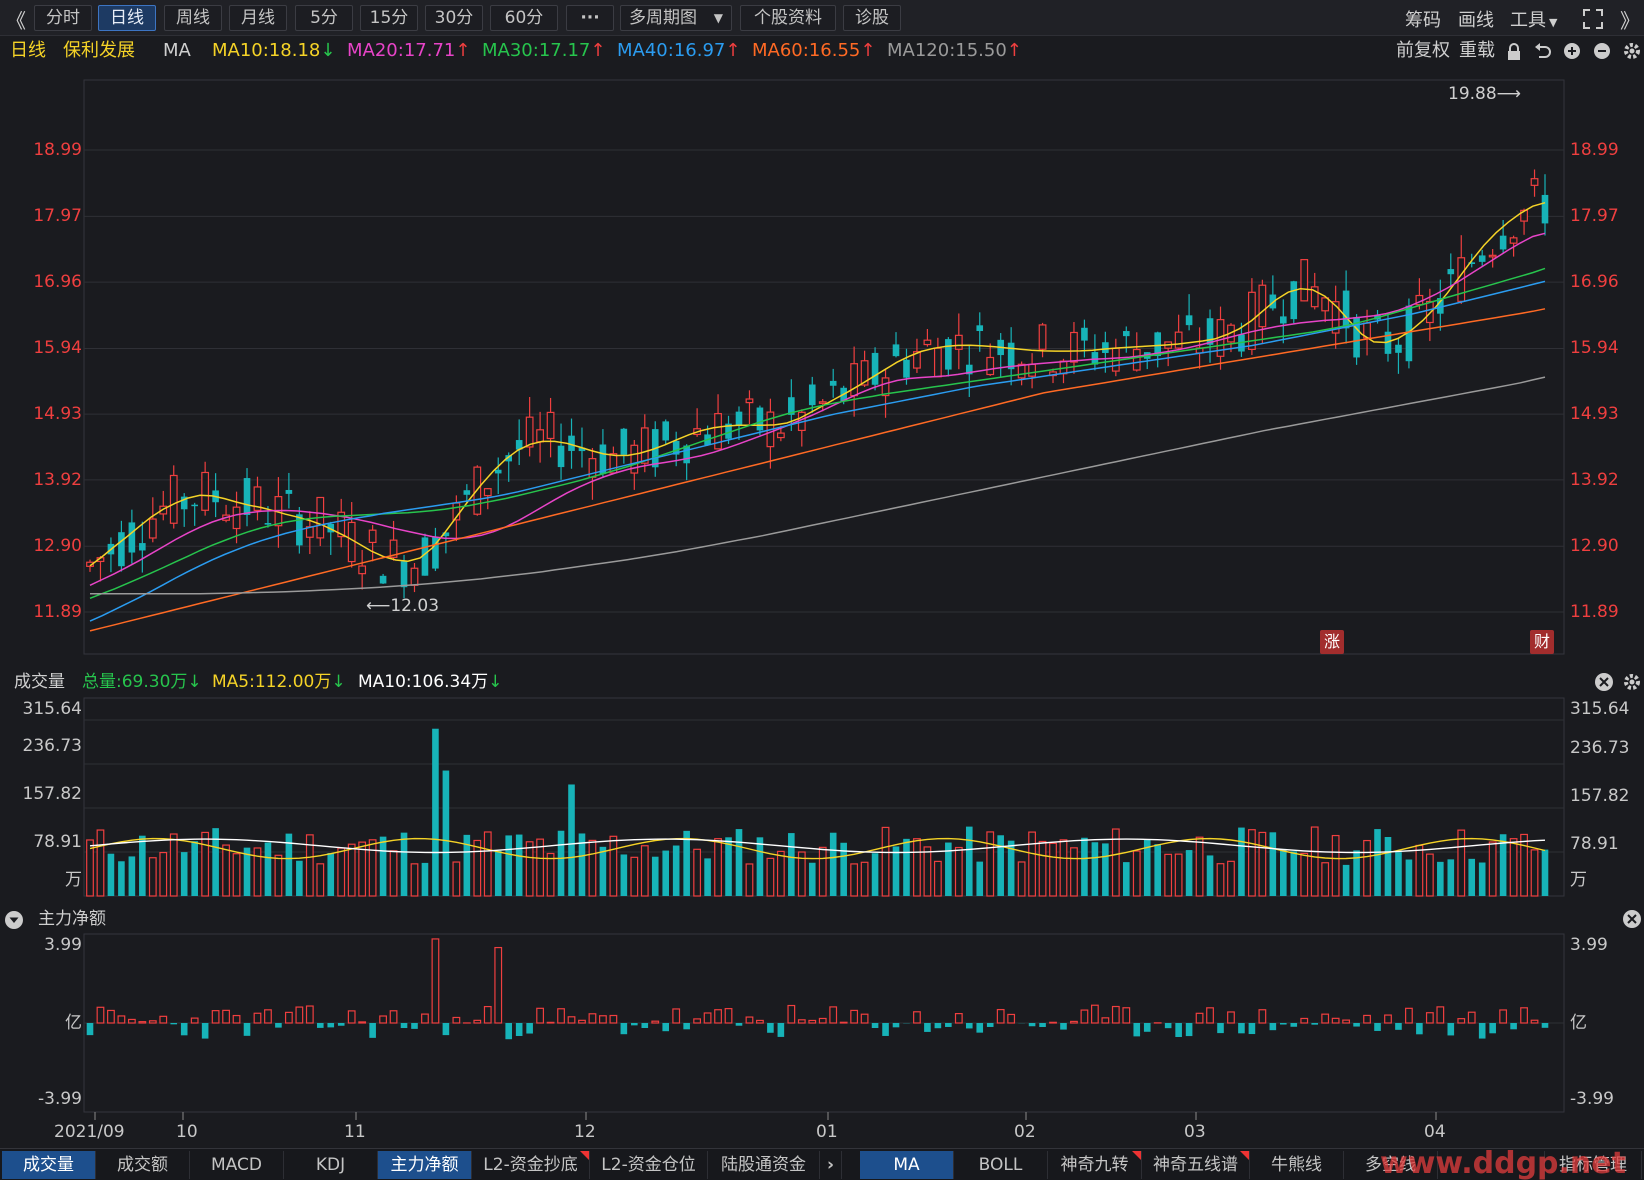 The image size is (1644, 1180). What do you see at coordinates (324, 18) in the screenshot?
I see `tab-5min: 5分` at bounding box center [324, 18].